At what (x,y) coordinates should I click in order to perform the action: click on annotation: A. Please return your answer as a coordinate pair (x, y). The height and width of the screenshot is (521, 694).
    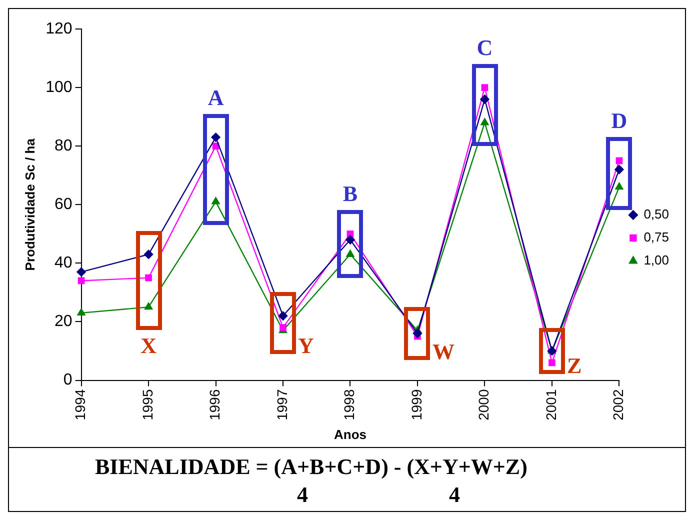
    Looking at the image, I should click on (215, 97).